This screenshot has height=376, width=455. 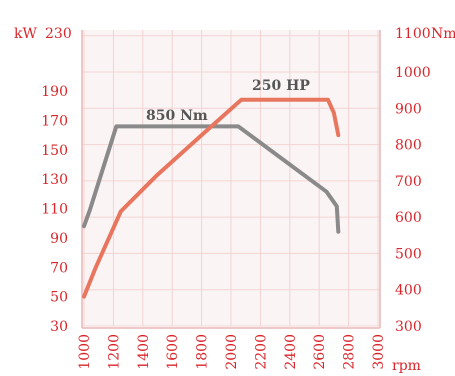 I want to click on x-tick-label: 2400, so click(x=291, y=352).